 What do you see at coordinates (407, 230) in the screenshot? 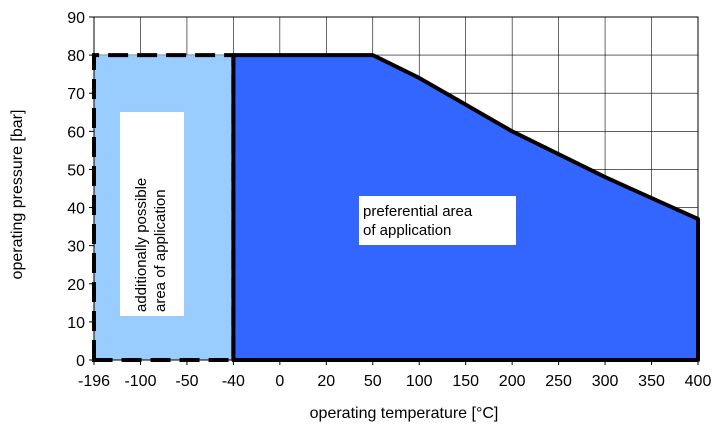
I see `region-label-2-line: of application` at bounding box center [407, 230].